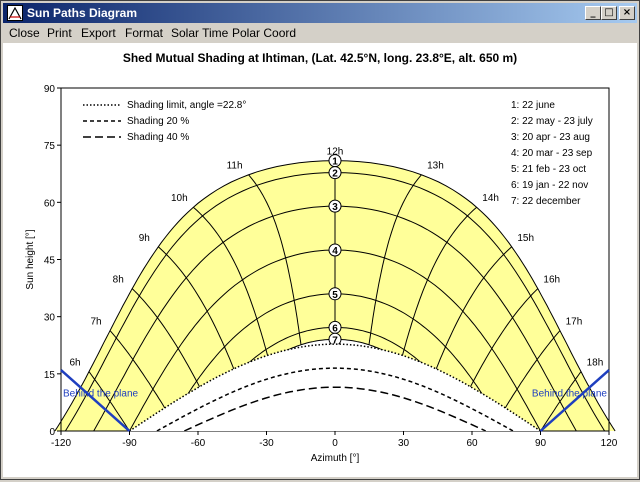 The width and height of the screenshot is (640, 482). Describe the element at coordinates (74, 363) in the screenshot. I see `hour-label-6: 6h` at that location.